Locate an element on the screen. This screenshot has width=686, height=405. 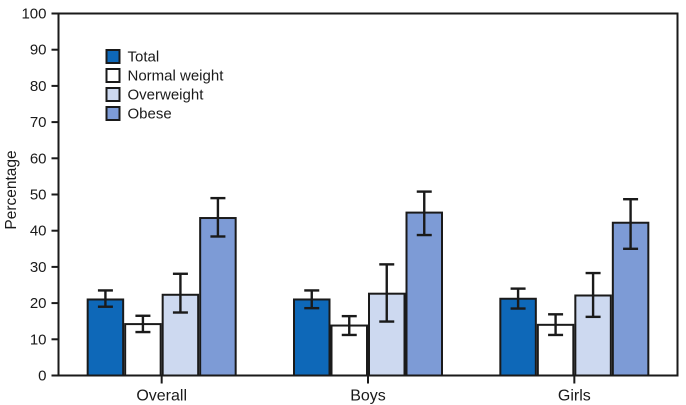
y-tick-label: 90 is located at coordinates (38, 50).